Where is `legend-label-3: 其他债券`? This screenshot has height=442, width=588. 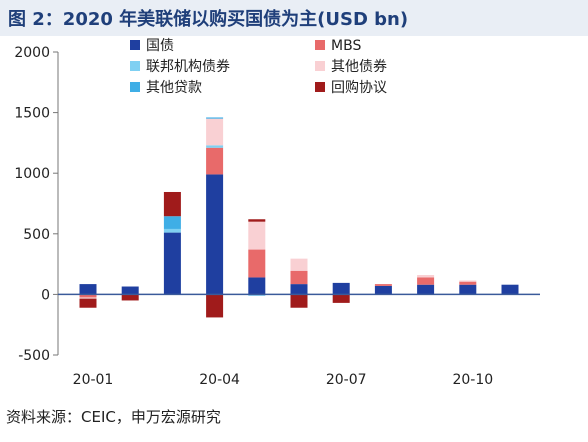
legend-label-3: 其他债券 is located at coordinates (359, 67).